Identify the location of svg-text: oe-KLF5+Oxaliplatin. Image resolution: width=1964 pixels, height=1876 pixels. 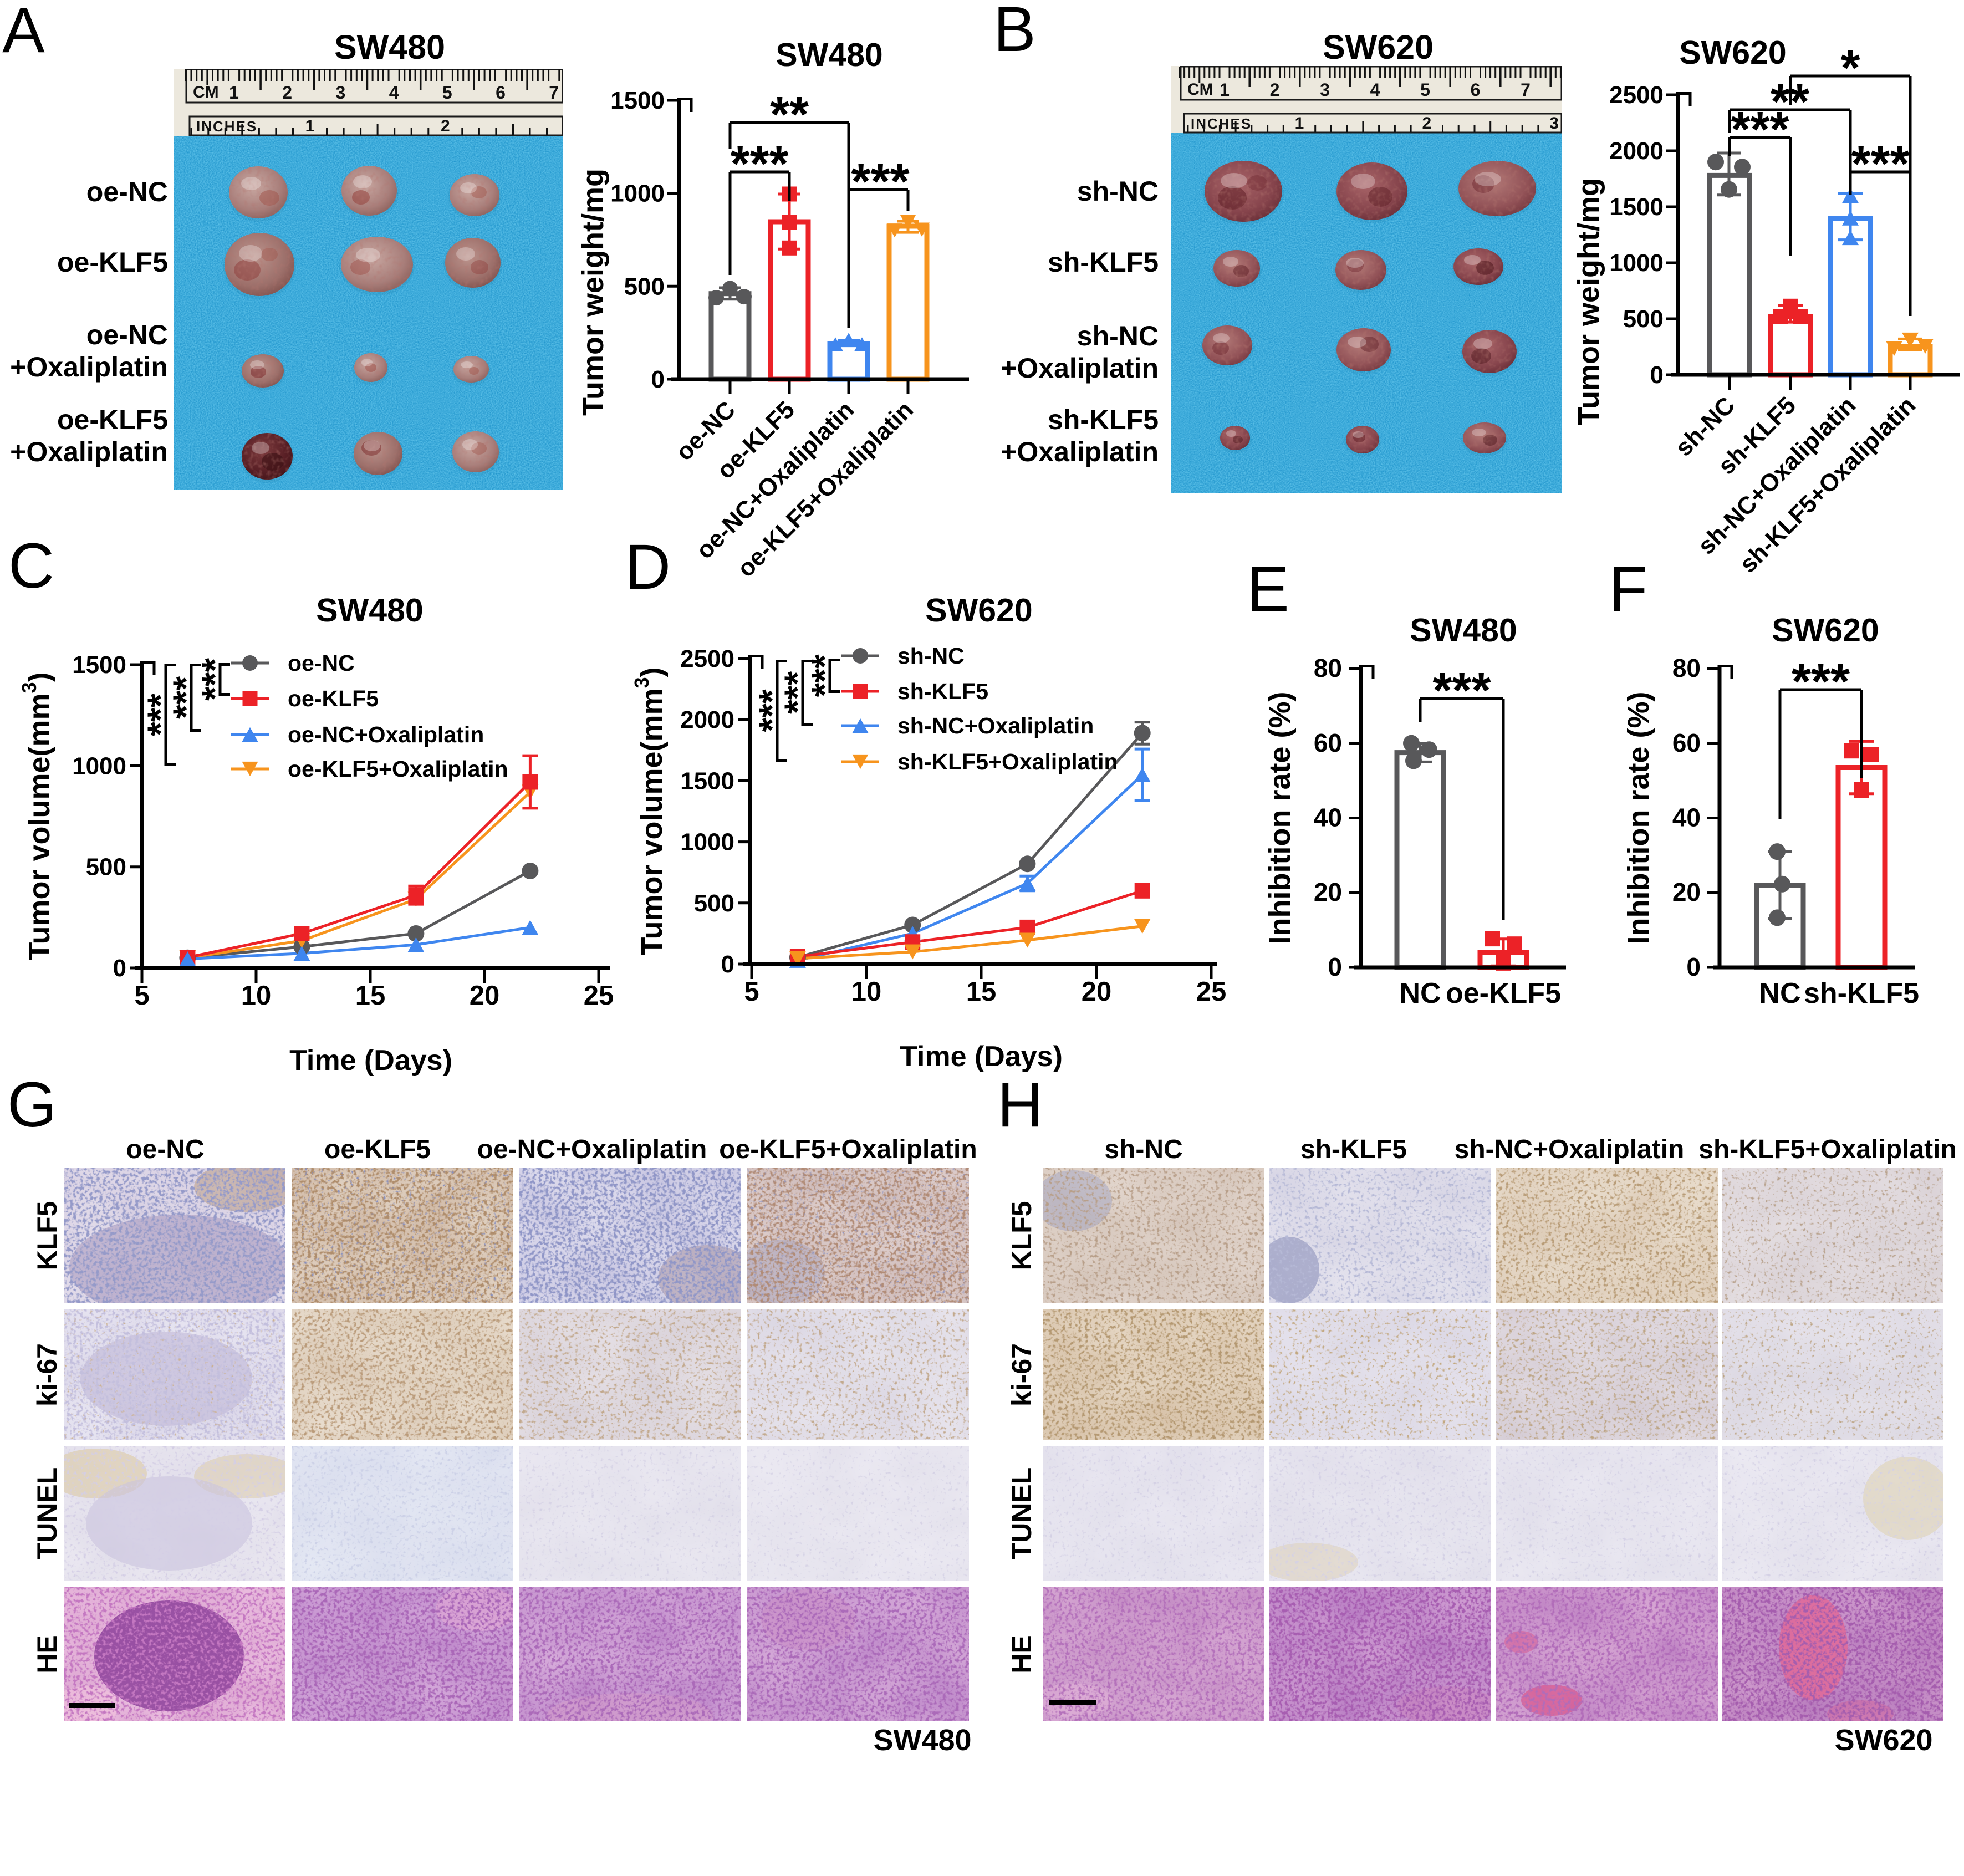
(398, 769).